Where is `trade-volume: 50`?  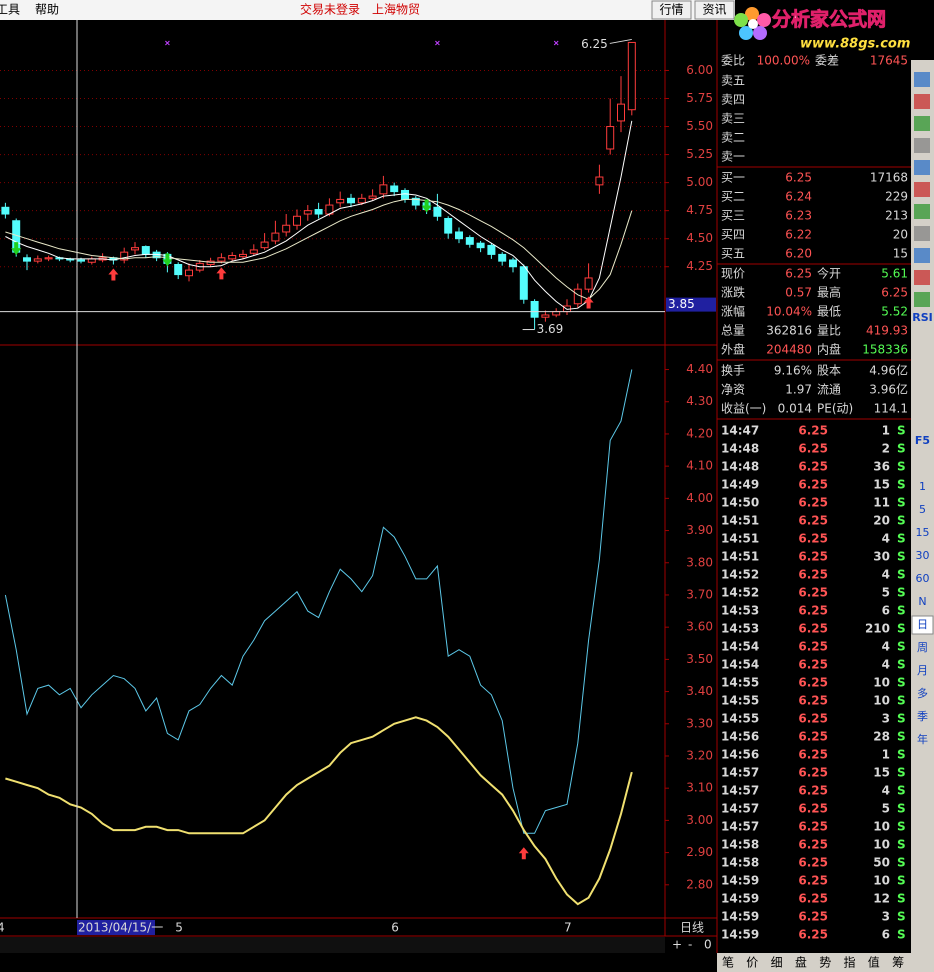 trade-volume: 50 is located at coordinates (881, 863).